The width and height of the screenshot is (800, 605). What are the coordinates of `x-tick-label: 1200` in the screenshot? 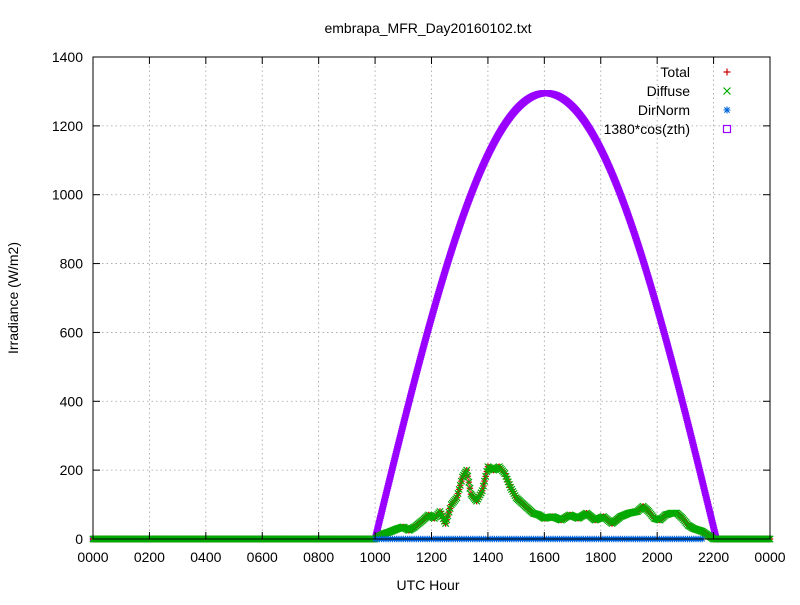 It's located at (431, 557).